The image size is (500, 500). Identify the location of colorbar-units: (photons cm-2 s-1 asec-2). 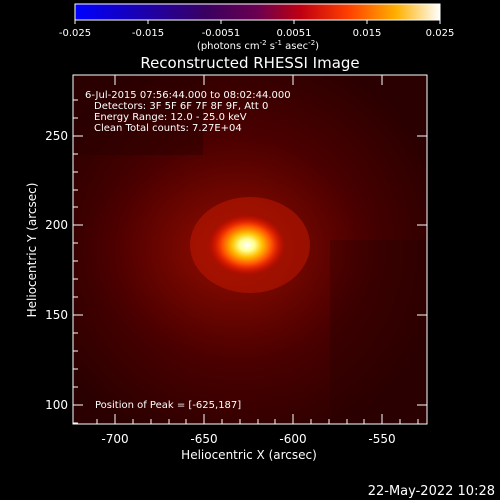
(258, 45).